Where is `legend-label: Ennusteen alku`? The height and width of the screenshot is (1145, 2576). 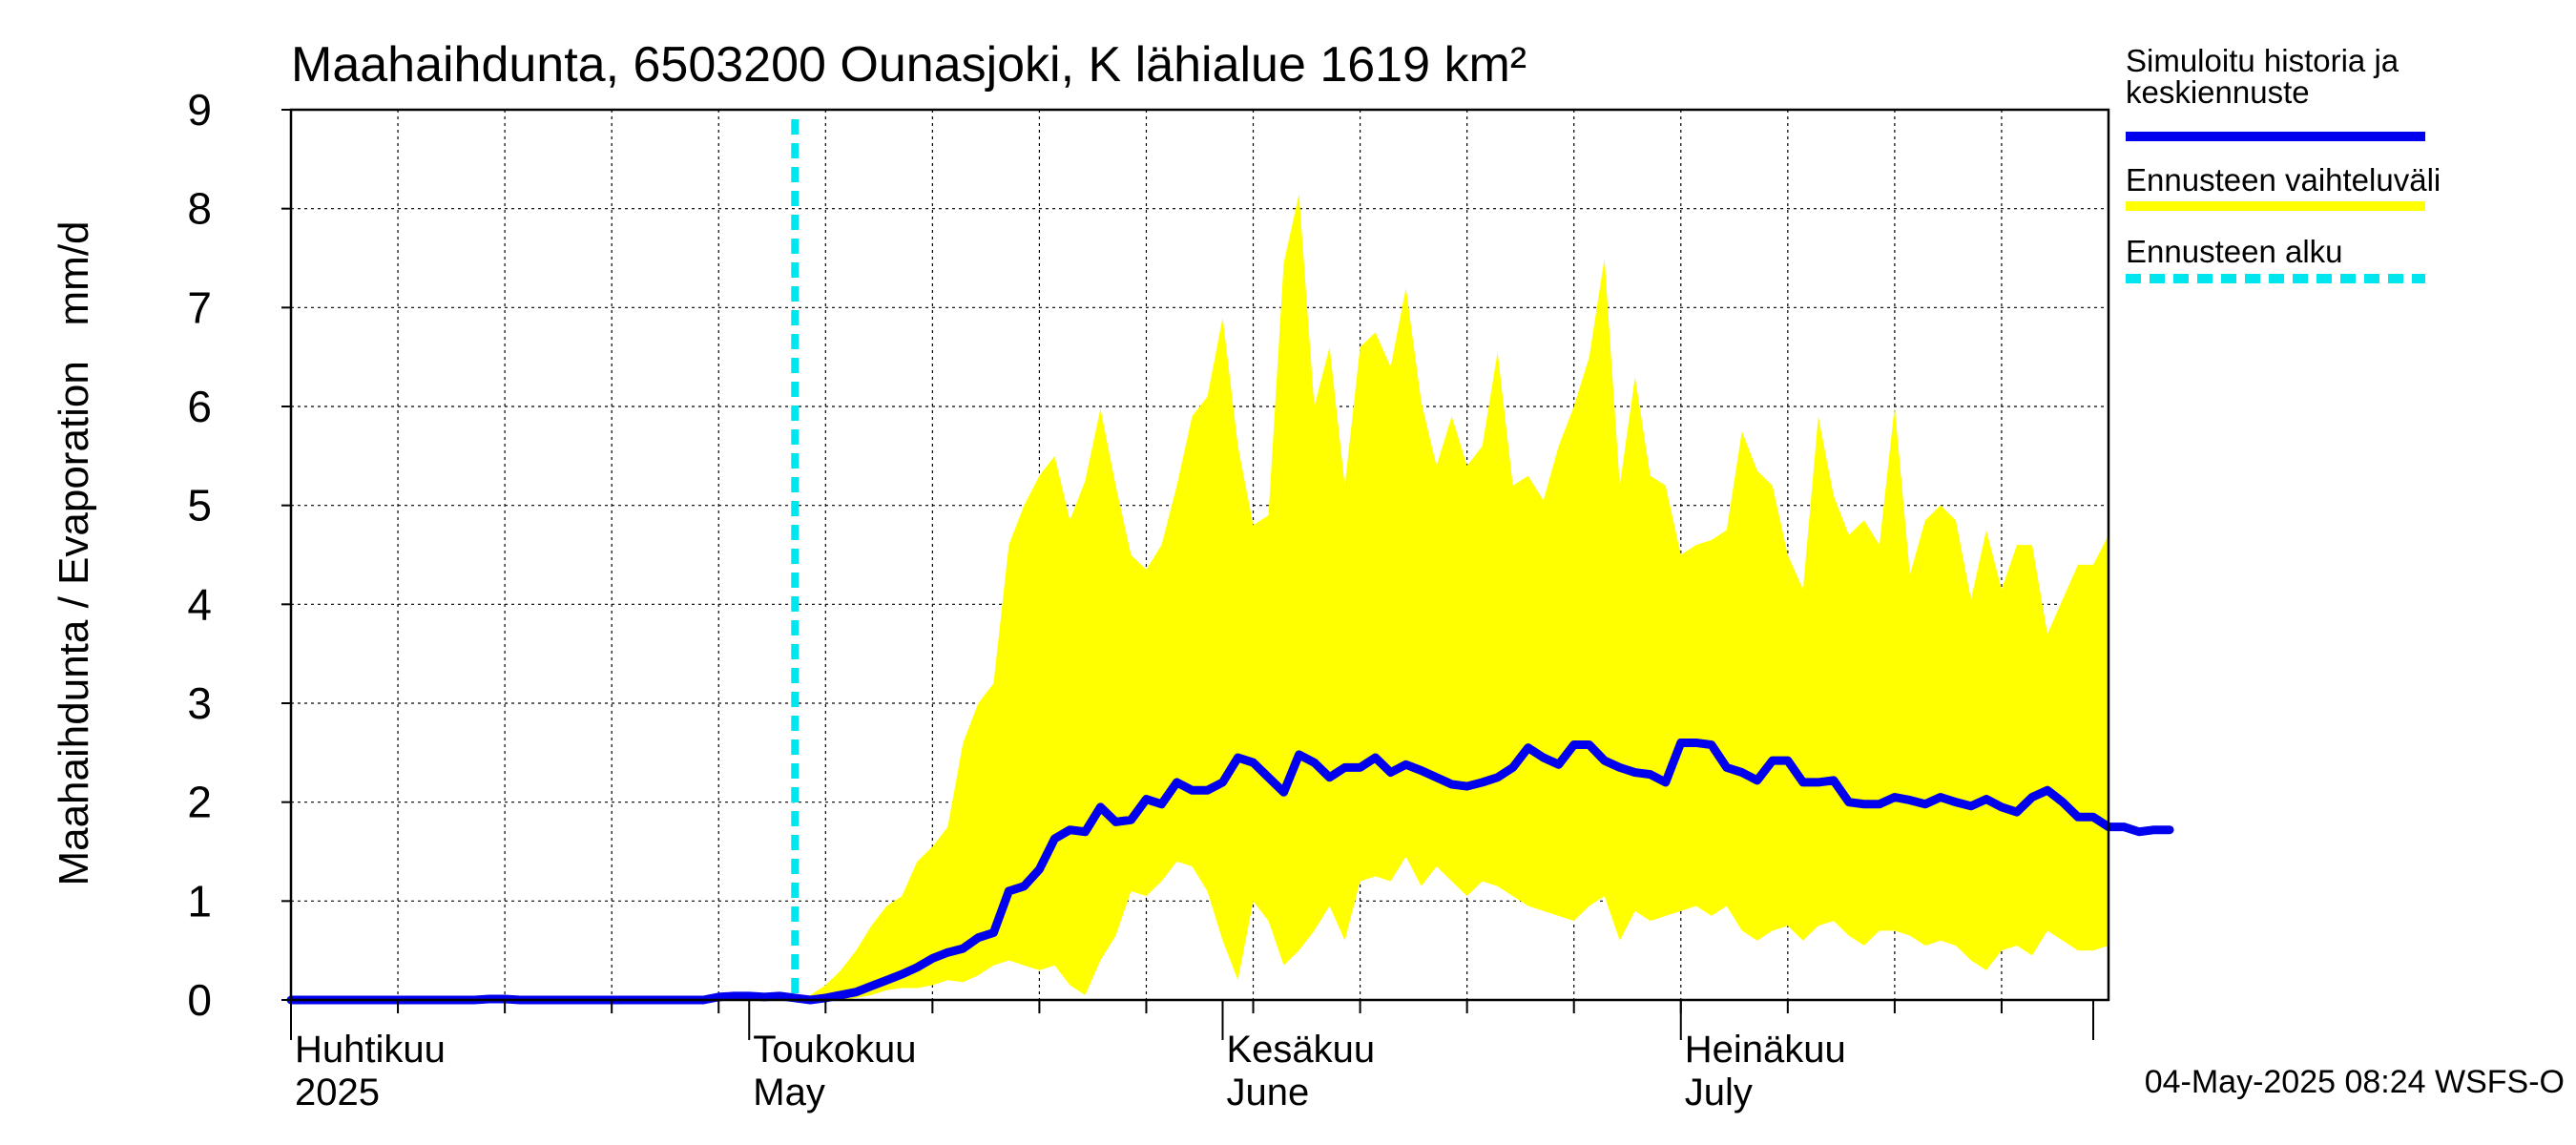
legend-label: Ennusteen alku is located at coordinates (2234, 252).